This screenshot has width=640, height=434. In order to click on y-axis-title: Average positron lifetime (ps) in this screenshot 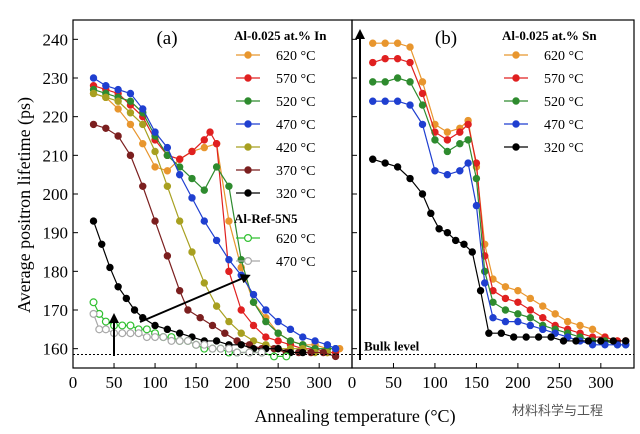, I will do `click(24, 205)`.